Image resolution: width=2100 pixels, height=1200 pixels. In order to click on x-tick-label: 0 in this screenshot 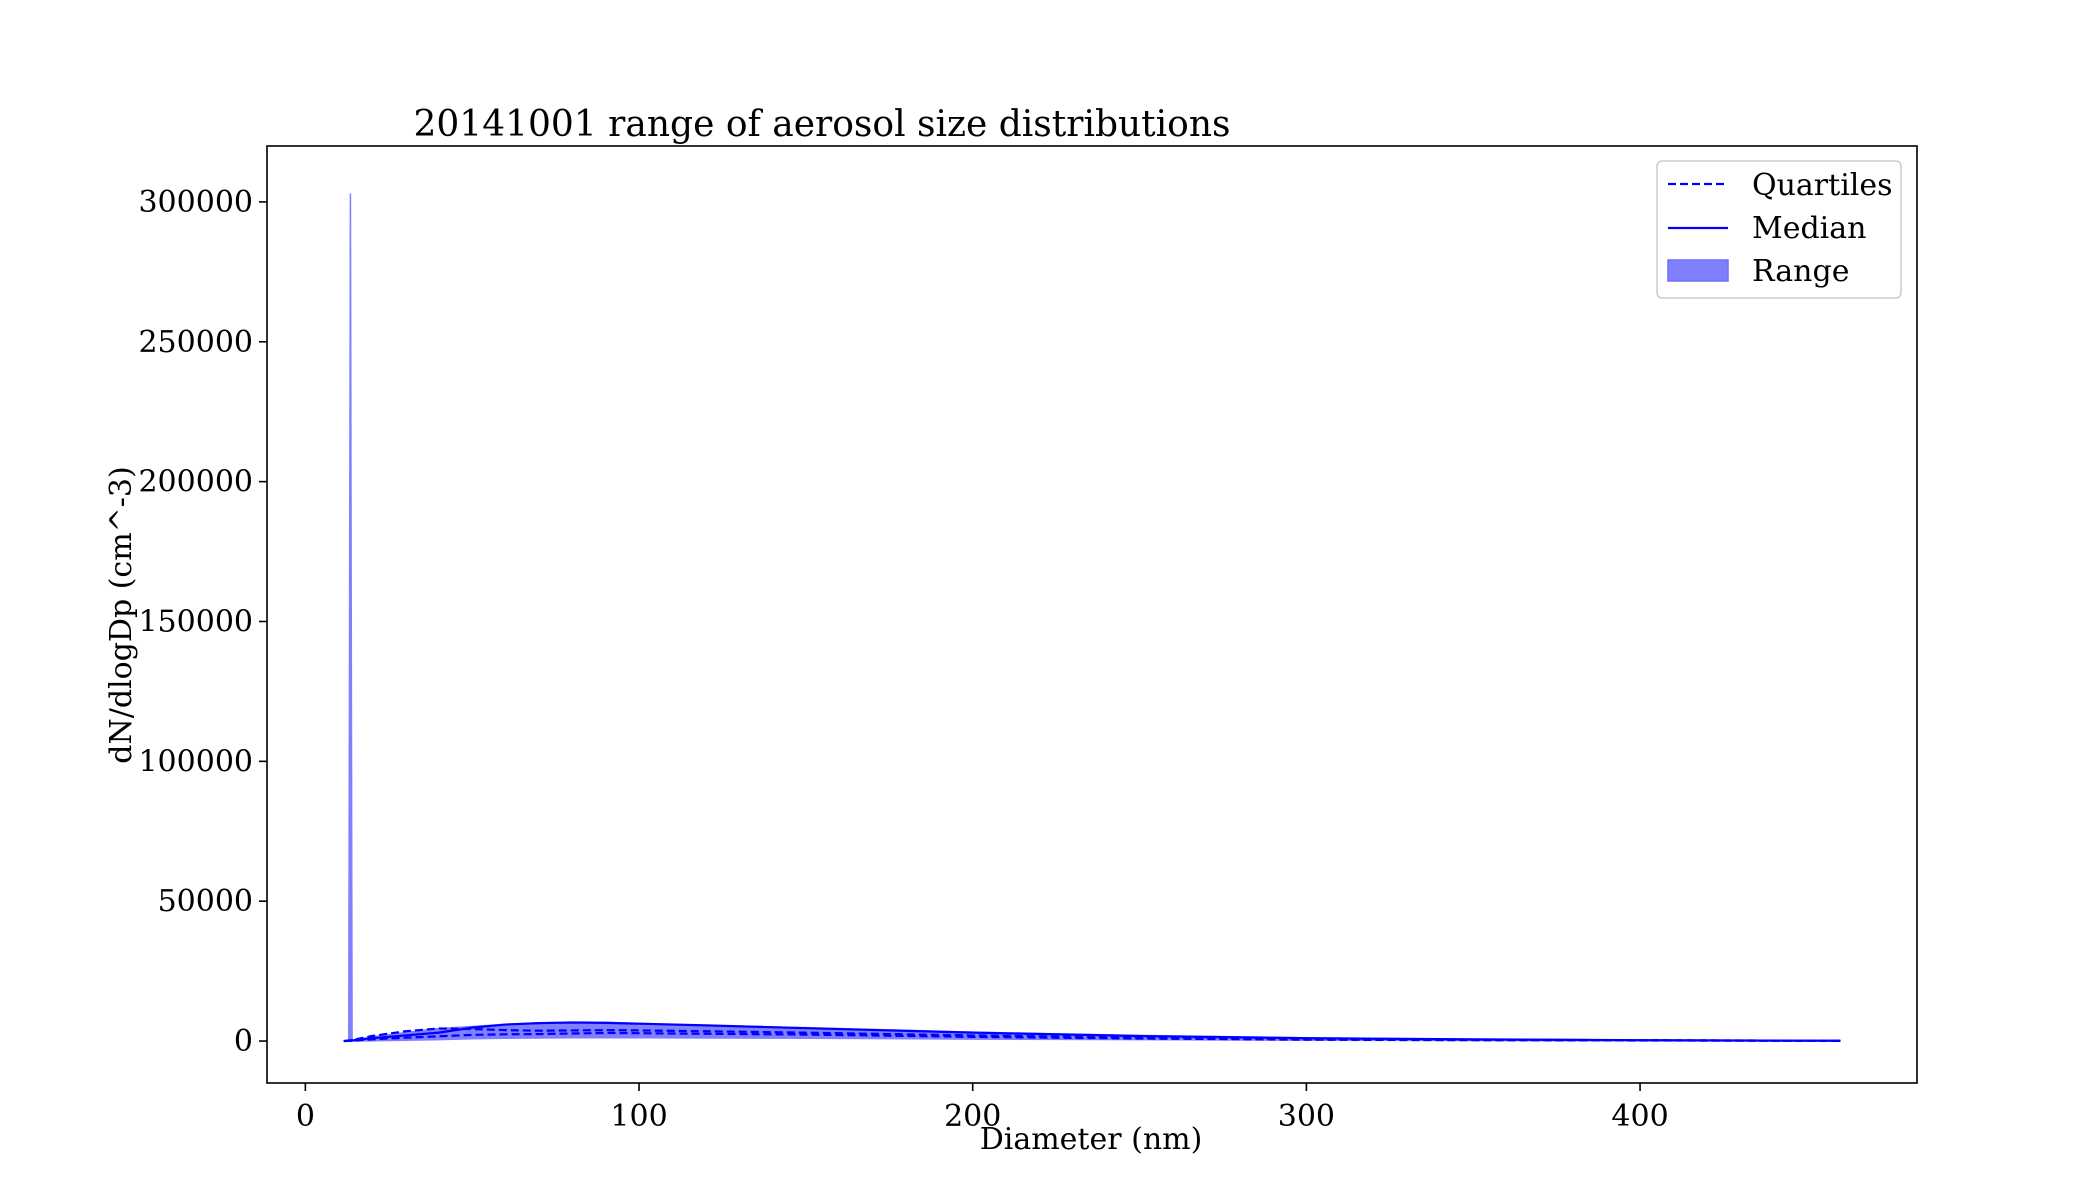, I will do `click(305, 1116)`.